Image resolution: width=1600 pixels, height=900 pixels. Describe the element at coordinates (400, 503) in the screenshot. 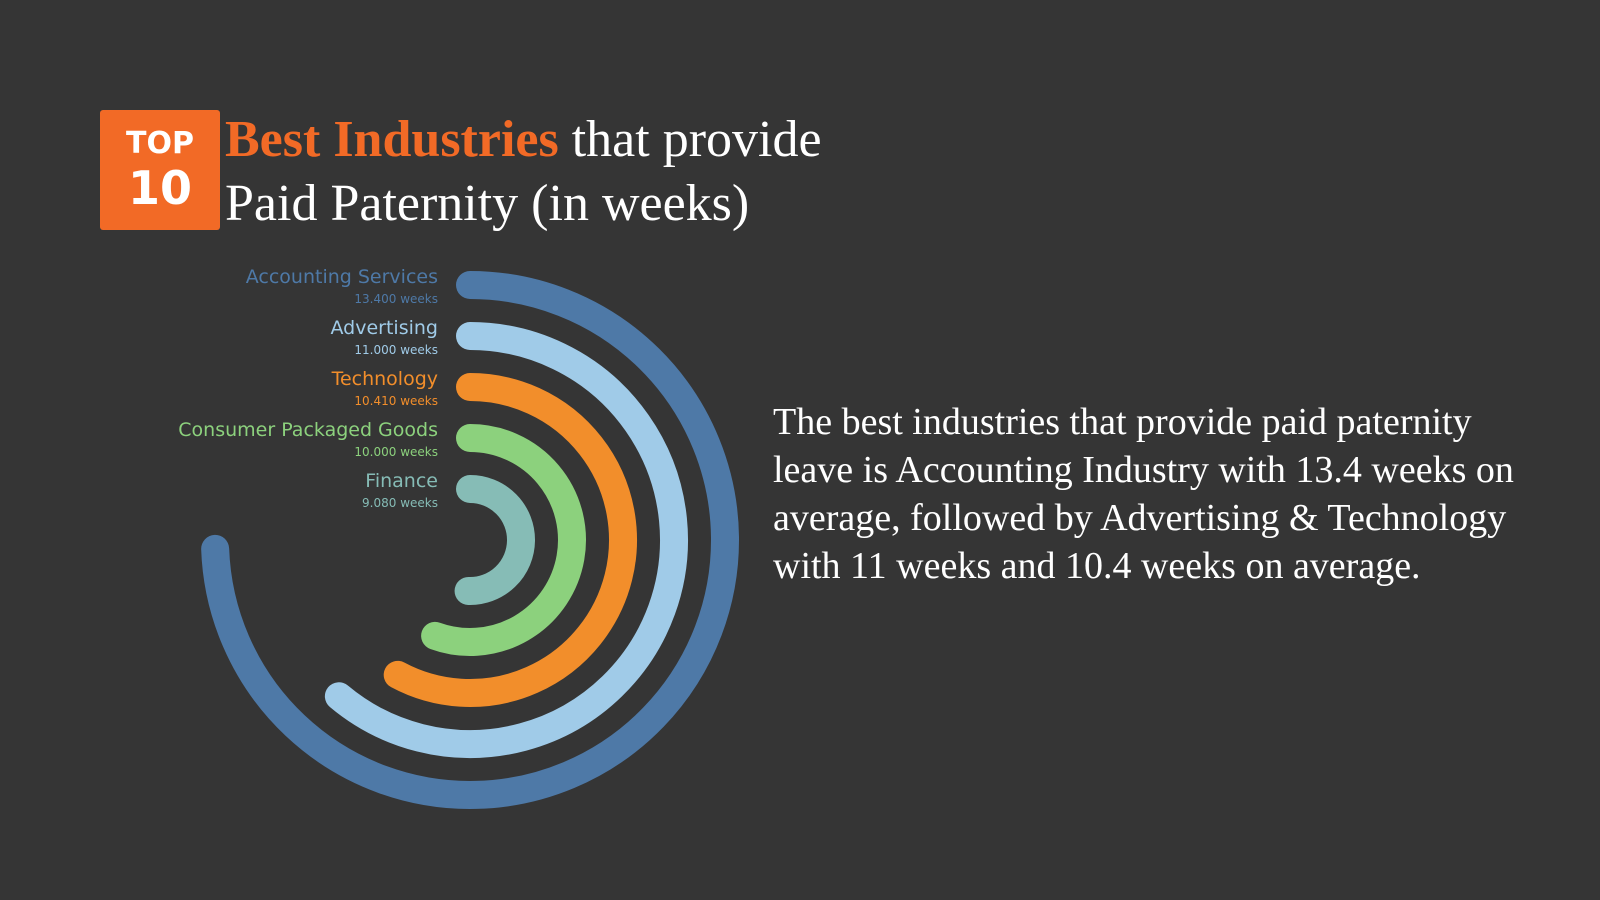

I see `value-label-finance: 9.080 weeks` at that location.